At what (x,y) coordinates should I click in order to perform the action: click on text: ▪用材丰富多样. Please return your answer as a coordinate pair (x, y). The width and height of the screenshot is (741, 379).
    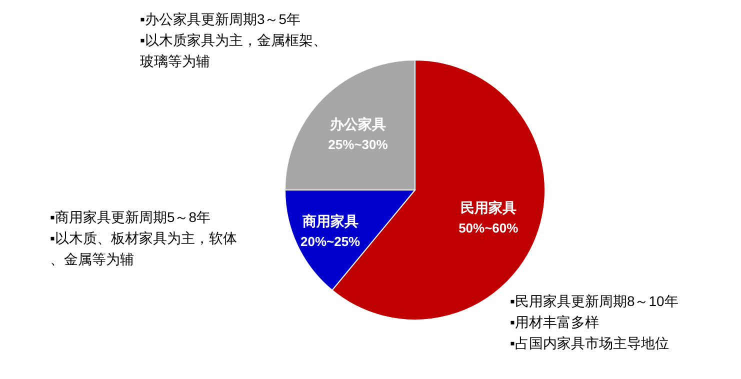
    Looking at the image, I should click on (554, 322).